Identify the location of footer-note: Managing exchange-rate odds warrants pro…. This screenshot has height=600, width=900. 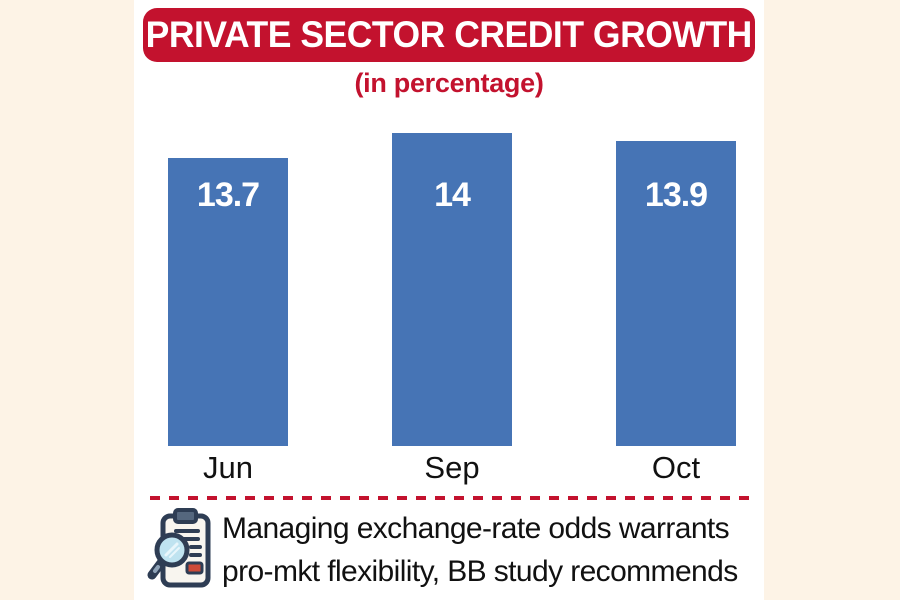
(480, 550).